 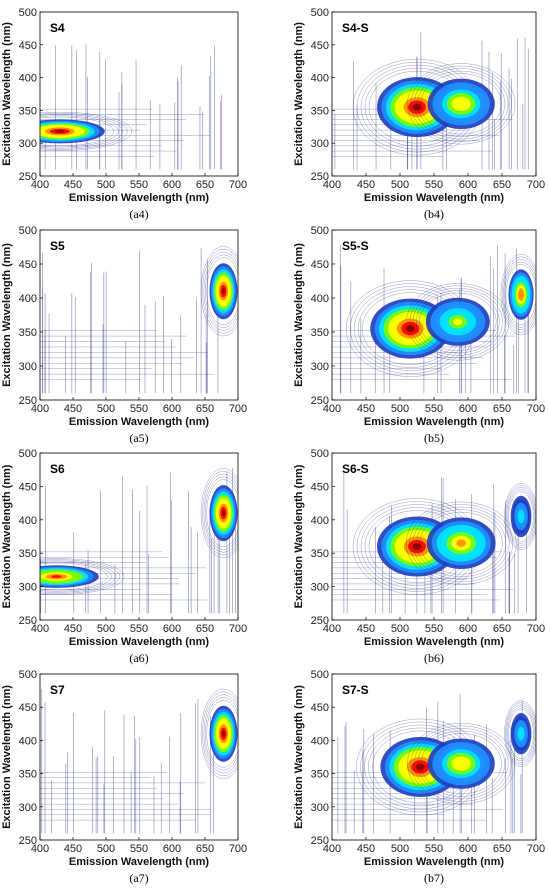 What do you see at coordinates (138, 438) in the screenshot?
I see `panel-caption: (a5)` at bounding box center [138, 438].